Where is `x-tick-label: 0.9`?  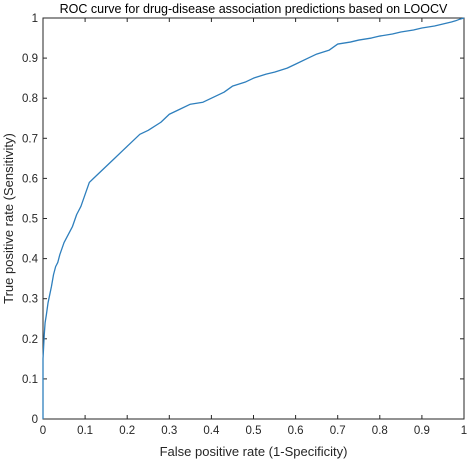
x-tick-label: 0.9 is located at coordinates (422, 431).